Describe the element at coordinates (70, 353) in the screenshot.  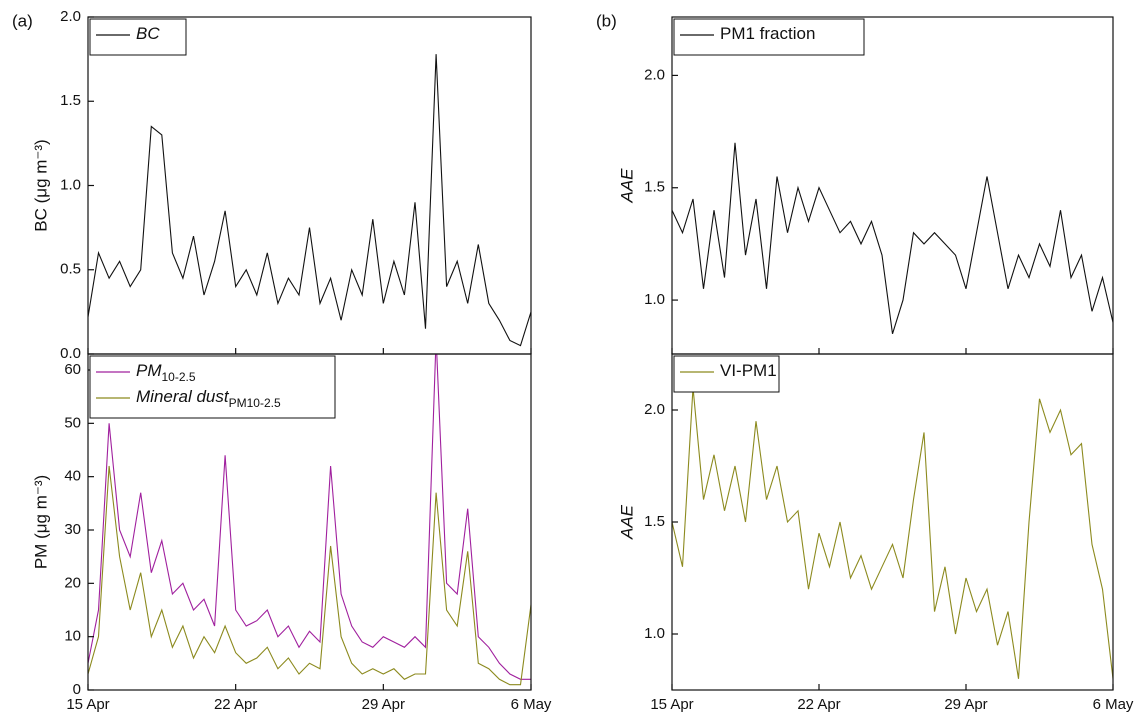
I see `y-tick-label: 0.0` at that location.